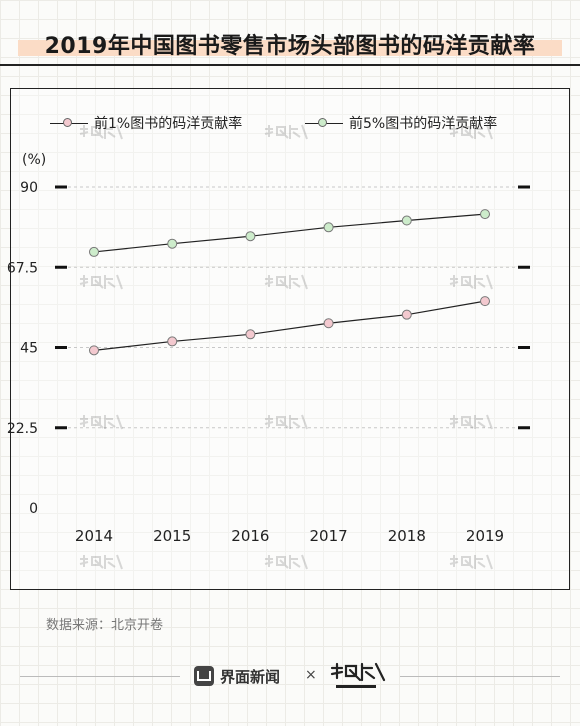  What do you see at coordinates (290, 65) in the screenshot?
I see `title-divider` at bounding box center [290, 65].